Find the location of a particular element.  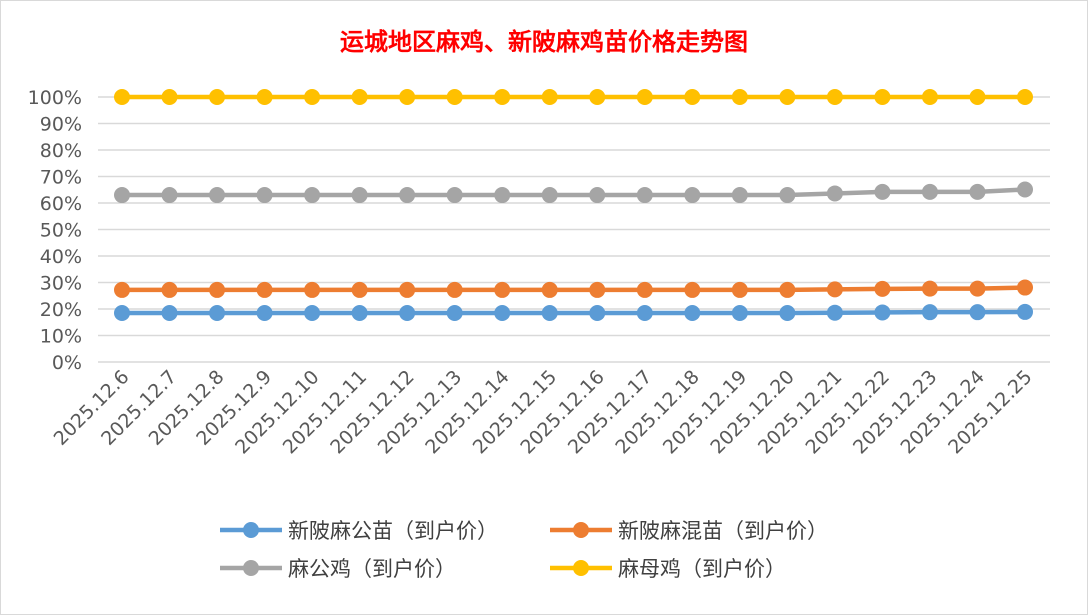

y-tick-label: 70% is located at coordinates (61, 178).